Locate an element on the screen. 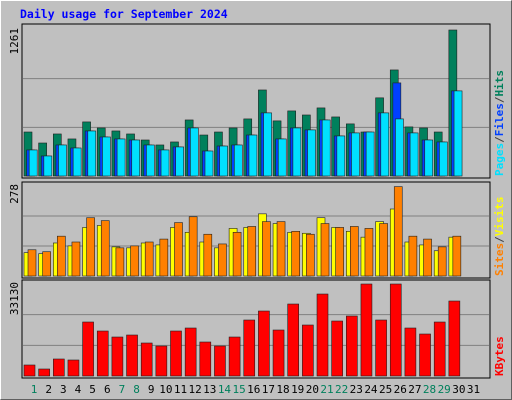  x-tick-label: 1 is located at coordinates (34, 389).